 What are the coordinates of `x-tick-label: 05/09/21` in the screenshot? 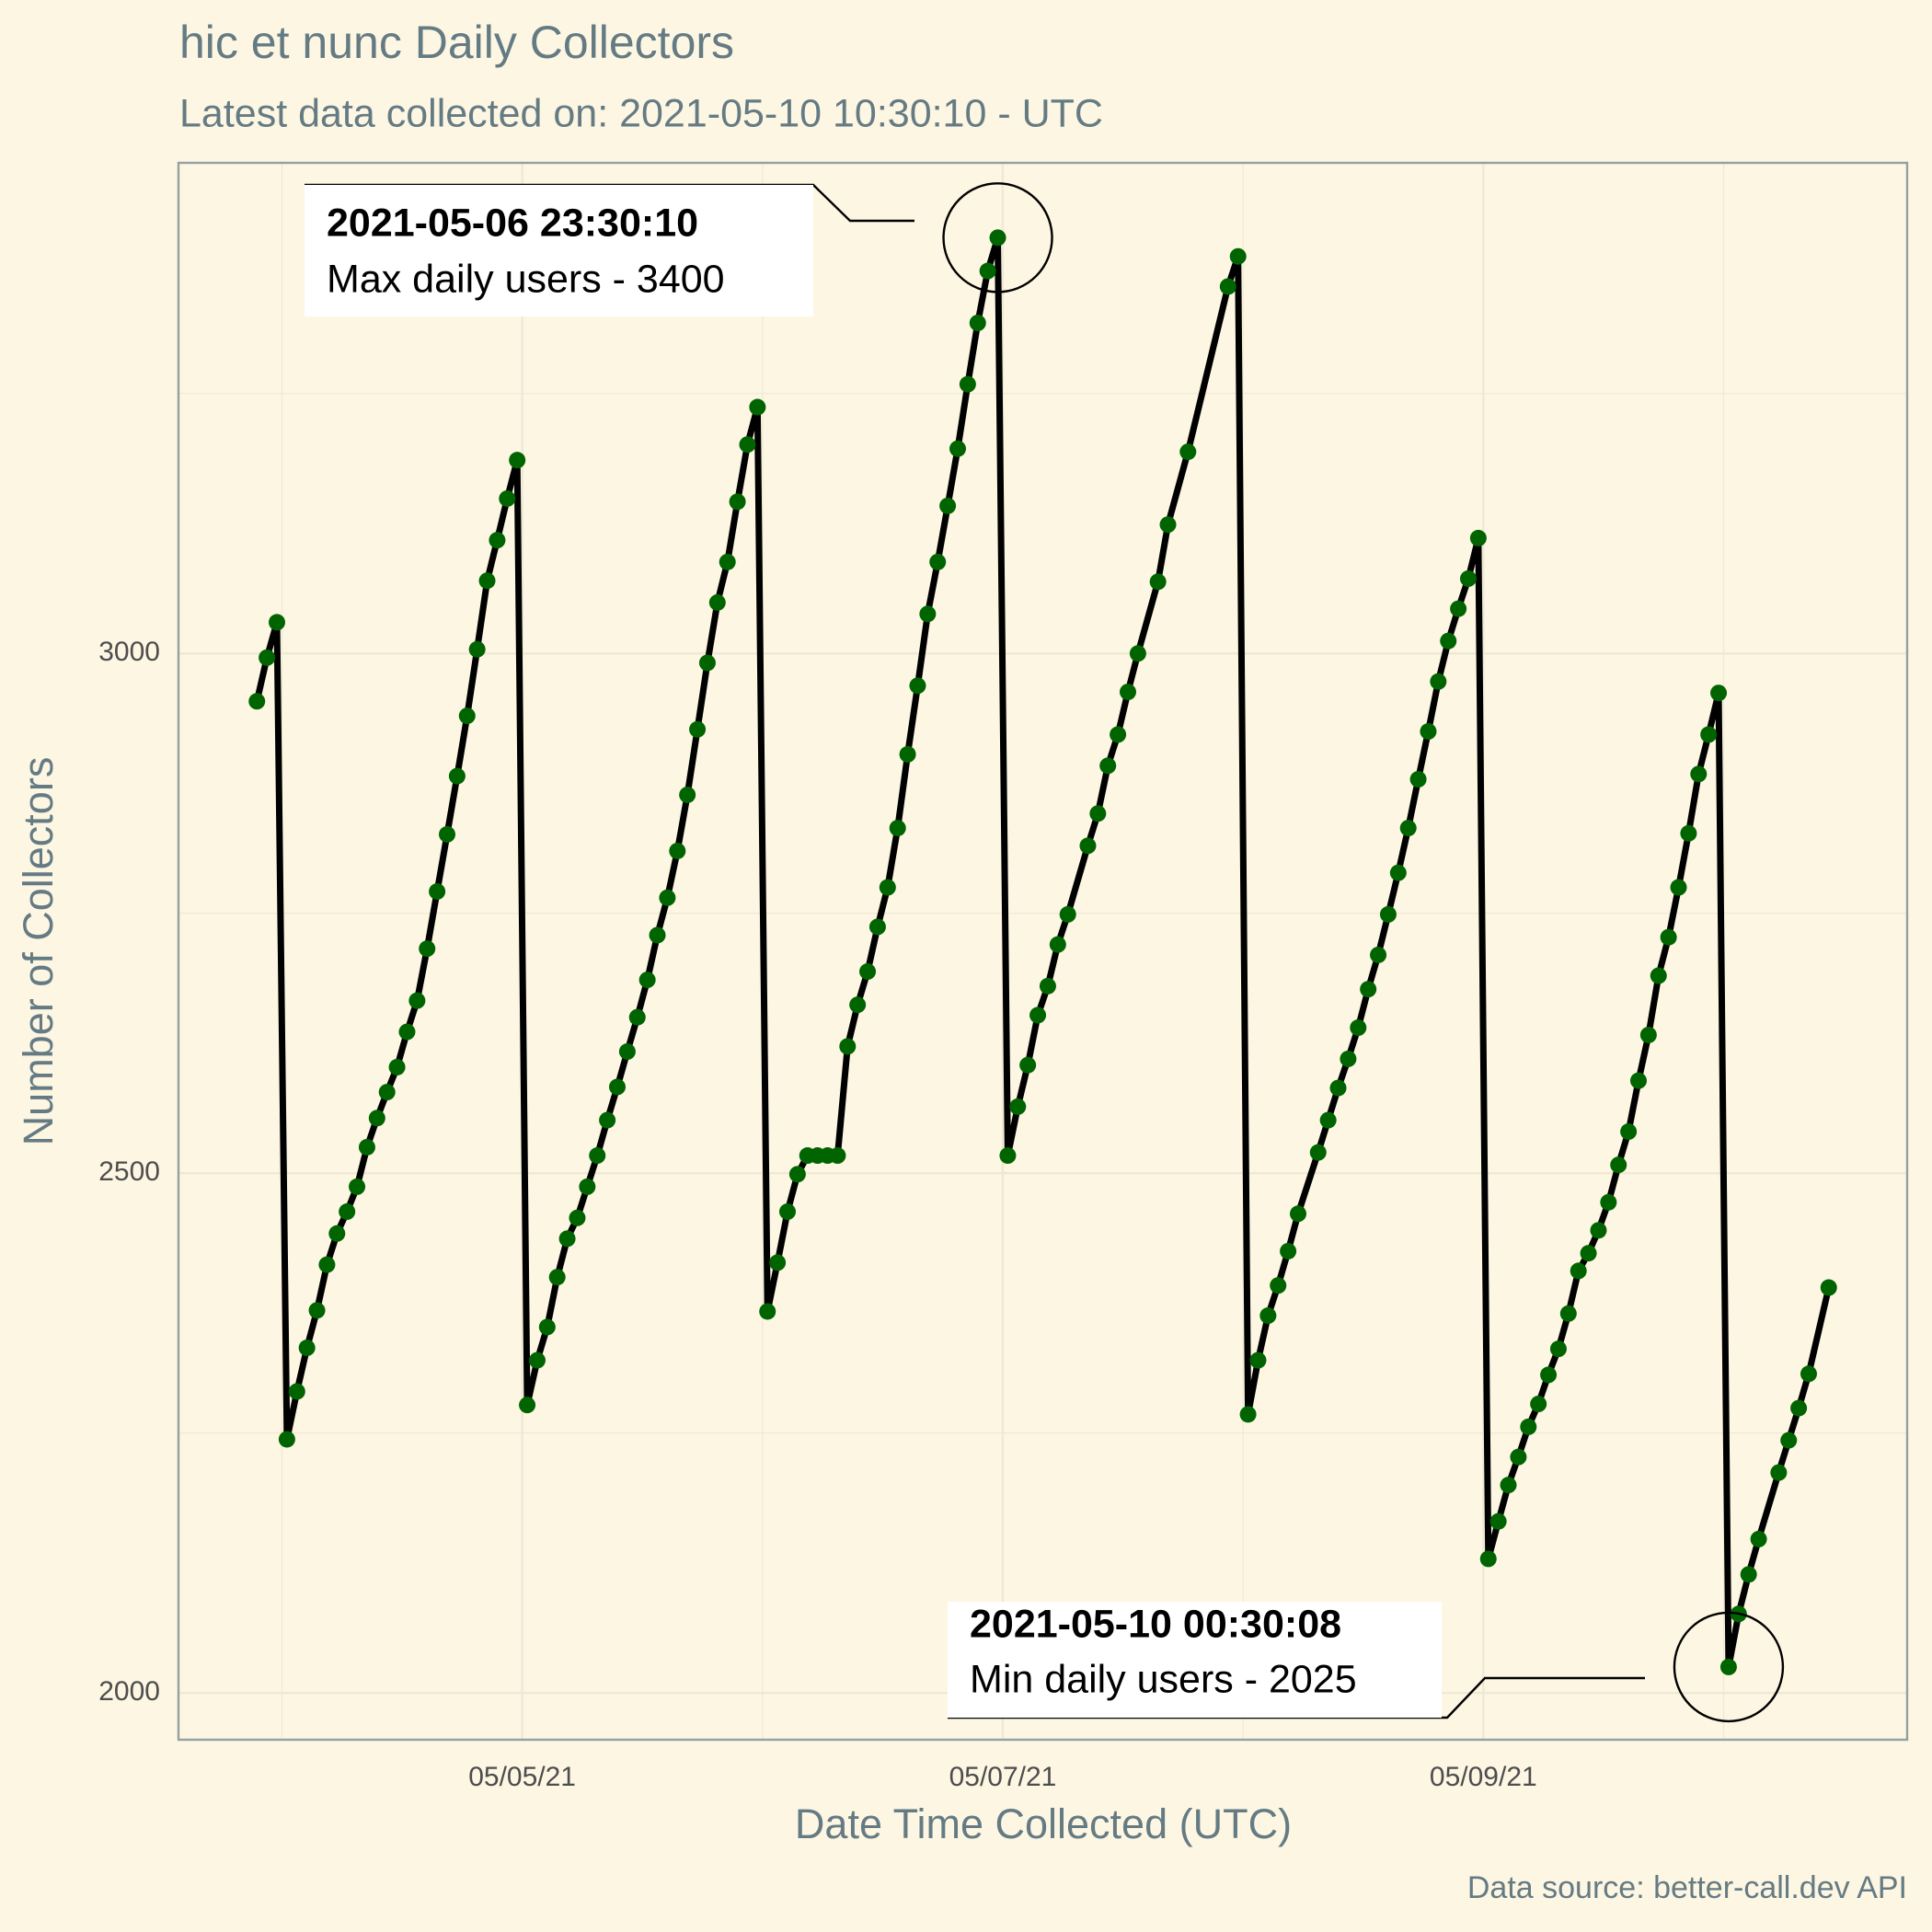 It's located at (1483, 1777).